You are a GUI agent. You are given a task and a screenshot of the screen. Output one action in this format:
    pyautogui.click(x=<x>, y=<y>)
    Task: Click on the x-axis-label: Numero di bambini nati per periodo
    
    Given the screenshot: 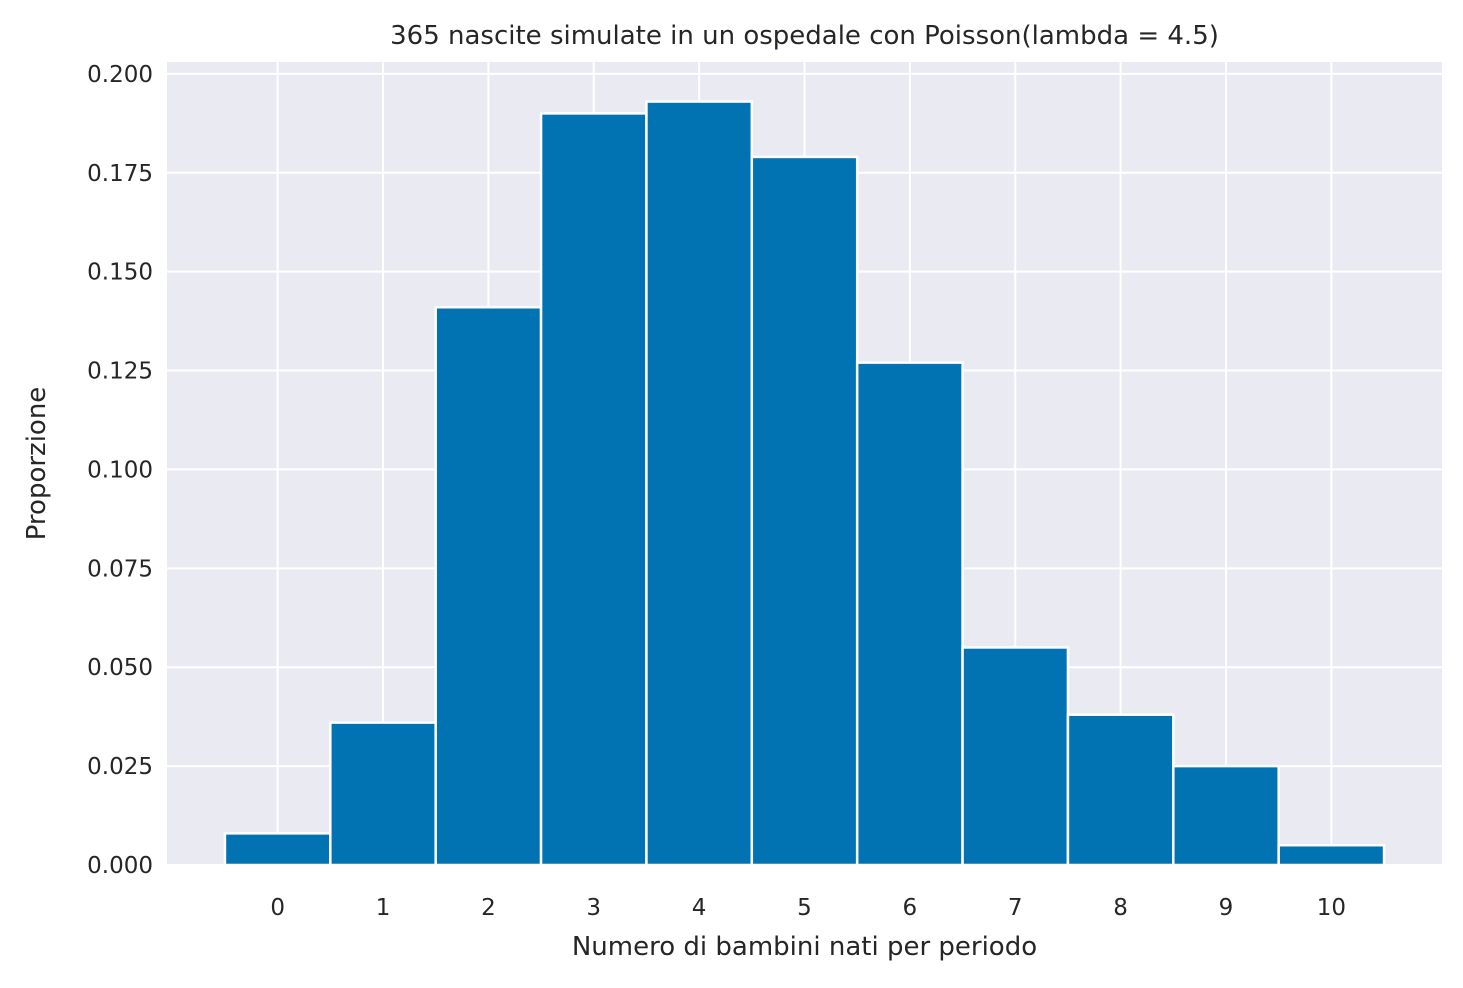 What is the action you would take?
    pyautogui.click(x=804, y=947)
    